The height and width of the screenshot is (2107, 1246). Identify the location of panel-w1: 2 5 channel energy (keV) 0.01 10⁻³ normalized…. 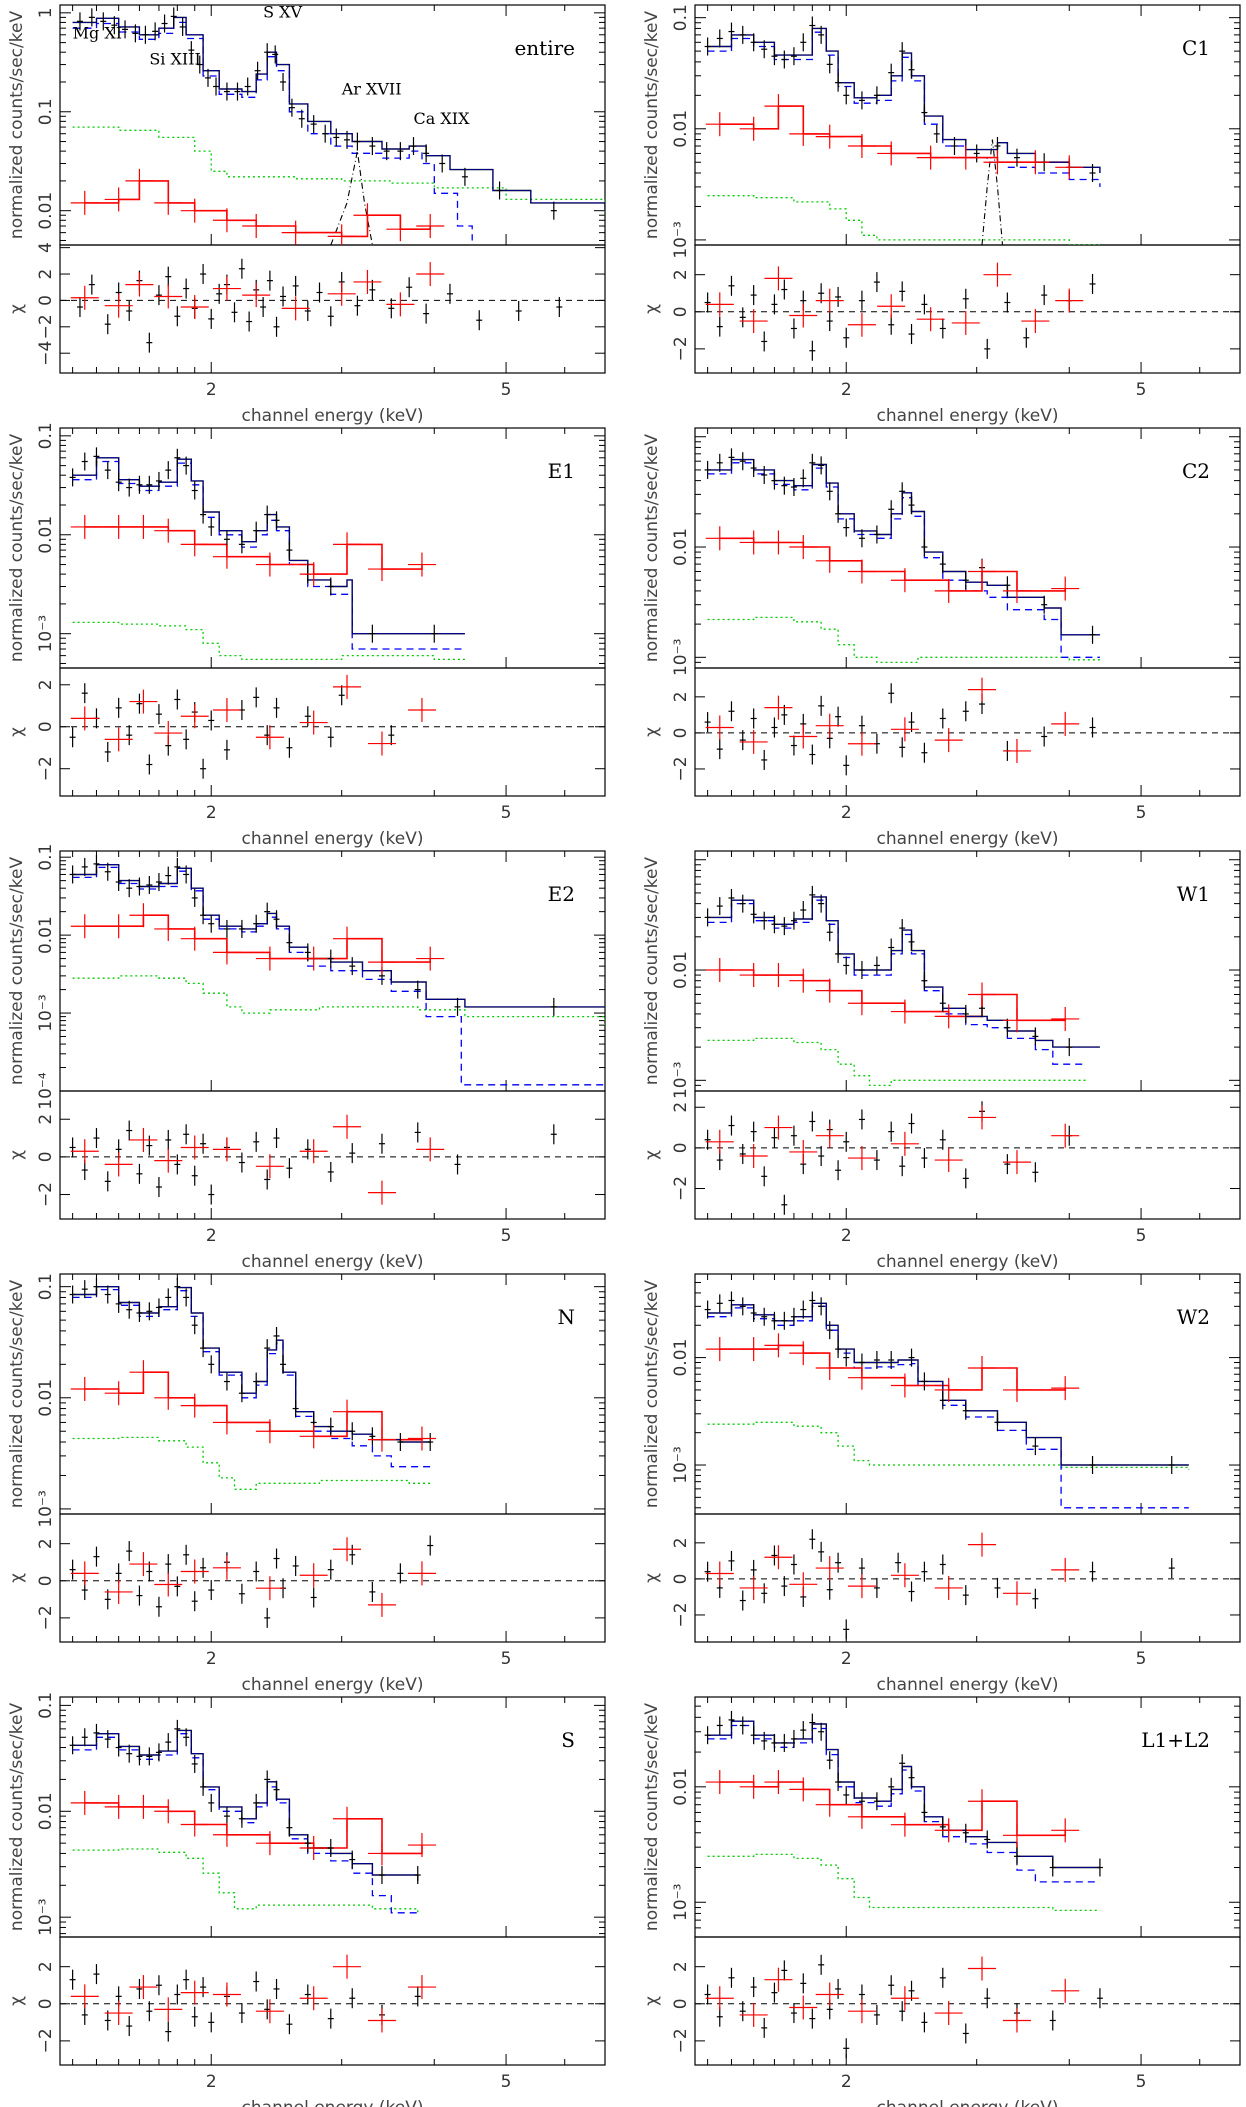
(941, 1061).